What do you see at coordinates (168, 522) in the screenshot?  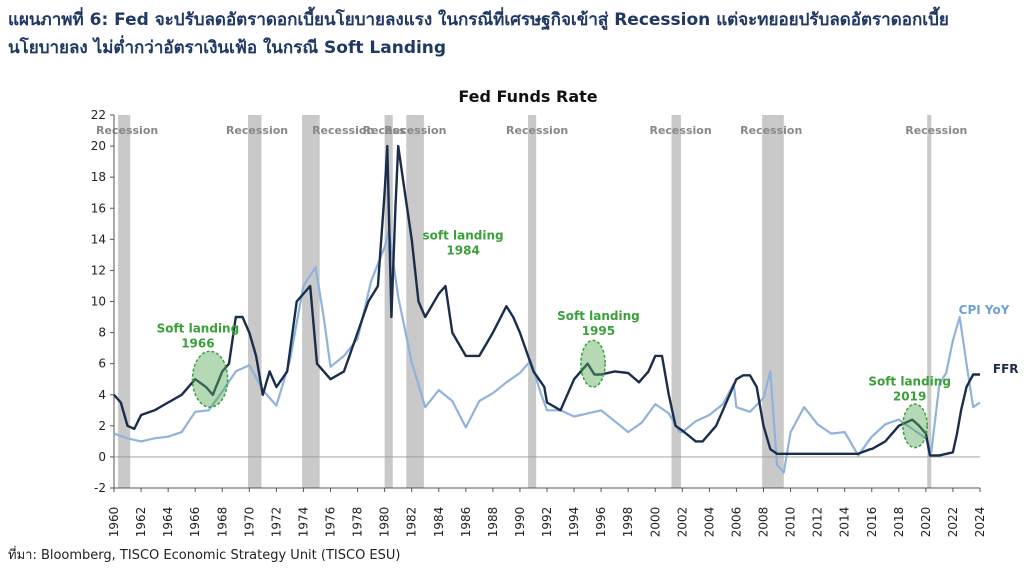 I see `x-tick-label: 1964` at bounding box center [168, 522].